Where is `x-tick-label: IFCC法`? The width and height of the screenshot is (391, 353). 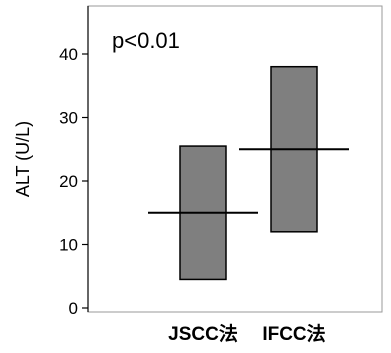 x-tick-label: IFCC法 is located at coordinates (293, 333).